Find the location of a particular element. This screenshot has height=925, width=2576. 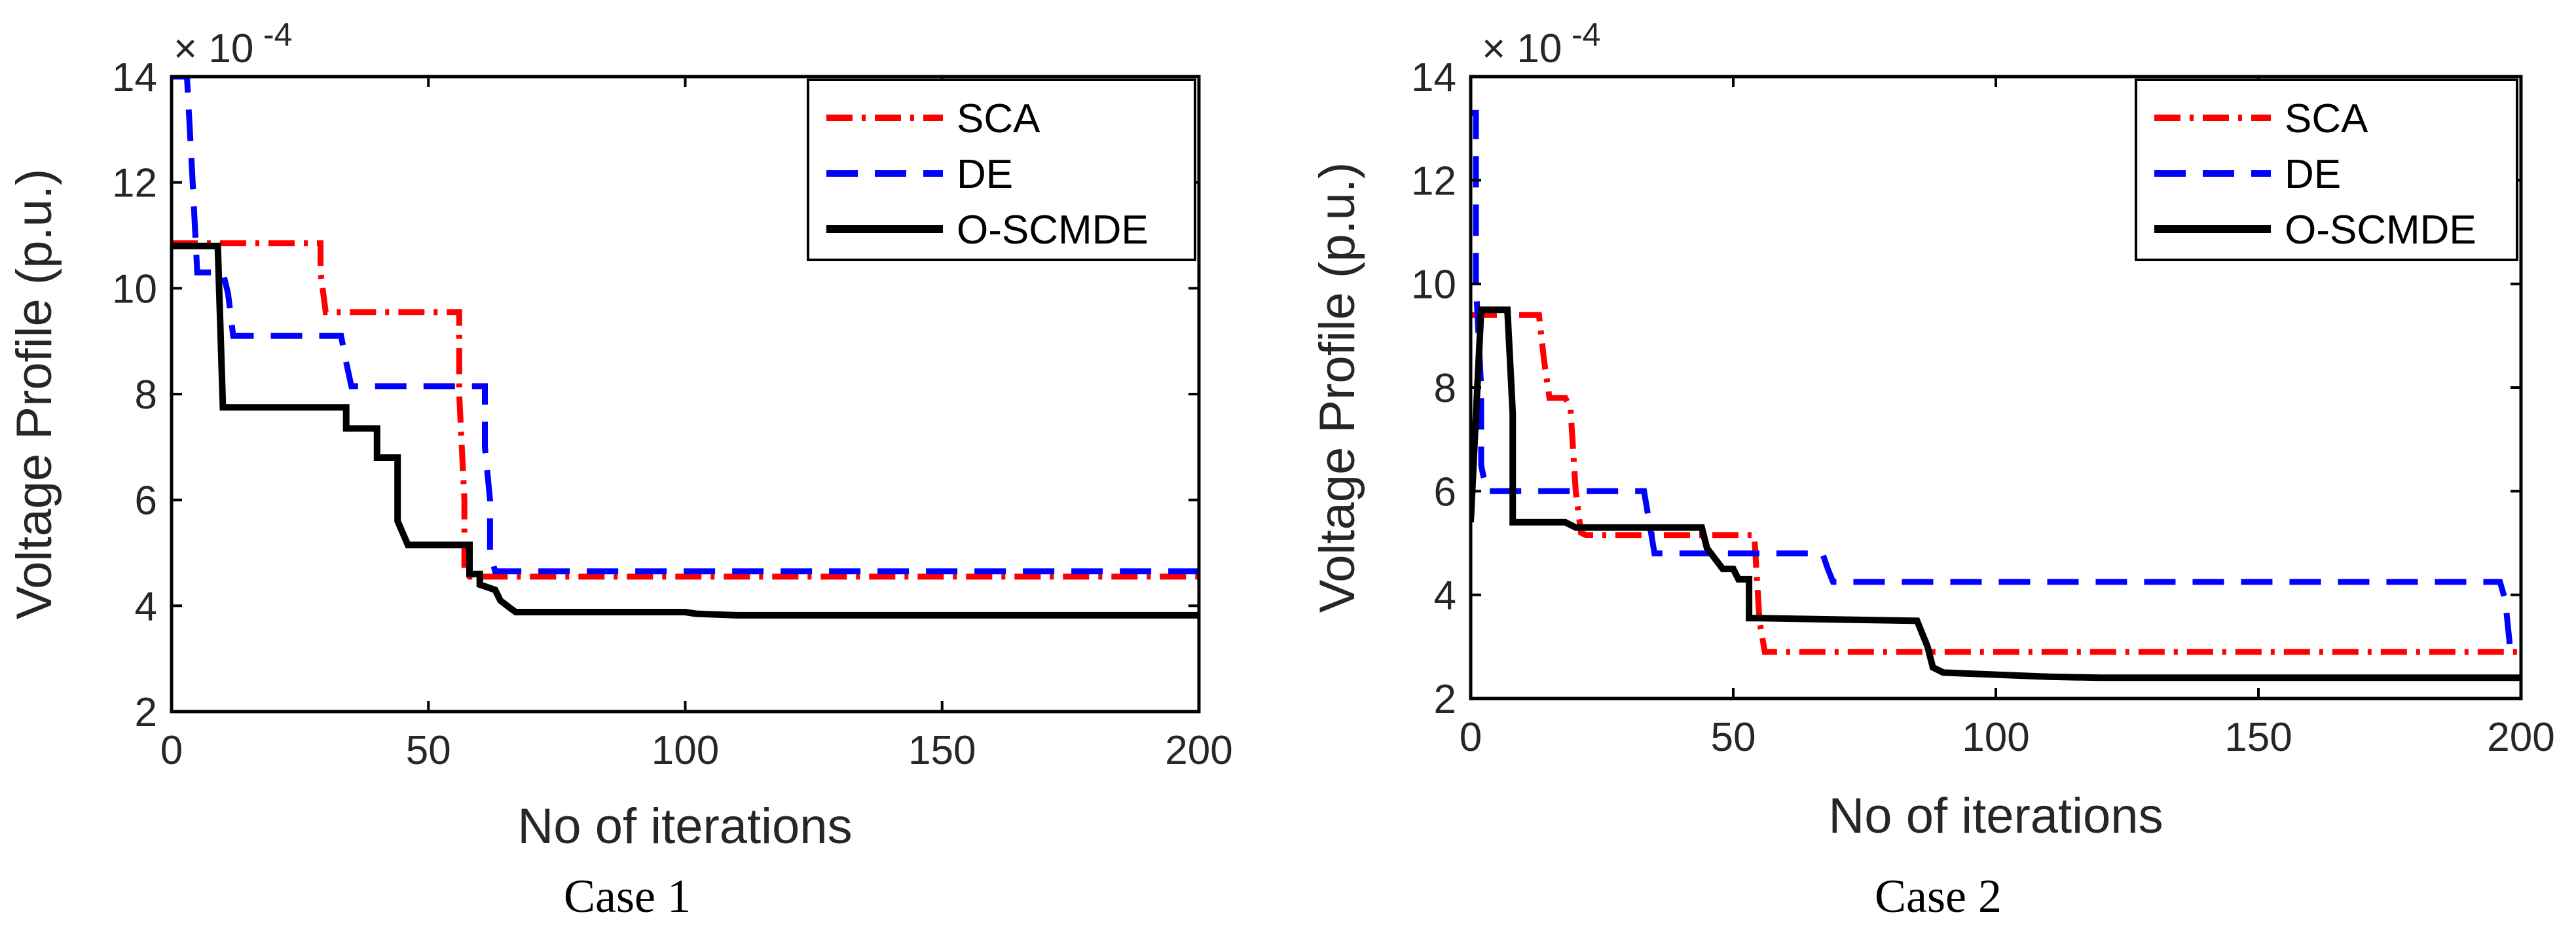

series-line-sca is located at coordinates (685, 410).